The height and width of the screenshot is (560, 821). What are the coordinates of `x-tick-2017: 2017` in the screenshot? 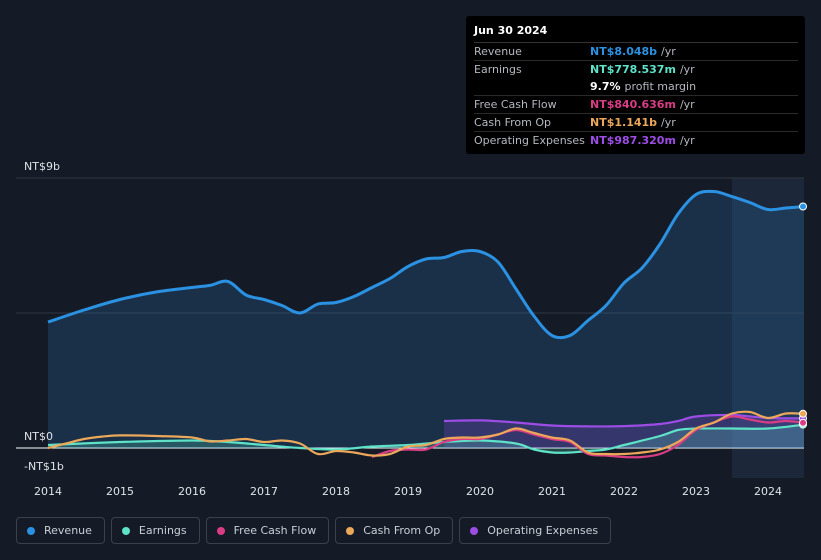 It's located at (264, 491).